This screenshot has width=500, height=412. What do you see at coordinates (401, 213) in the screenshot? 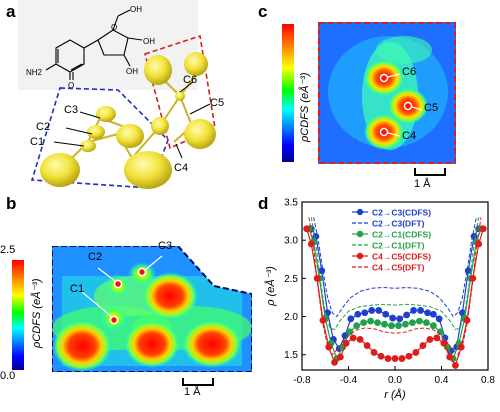
I see `legend-label: C2→C3(CDFS)` at bounding box center [401, 213].